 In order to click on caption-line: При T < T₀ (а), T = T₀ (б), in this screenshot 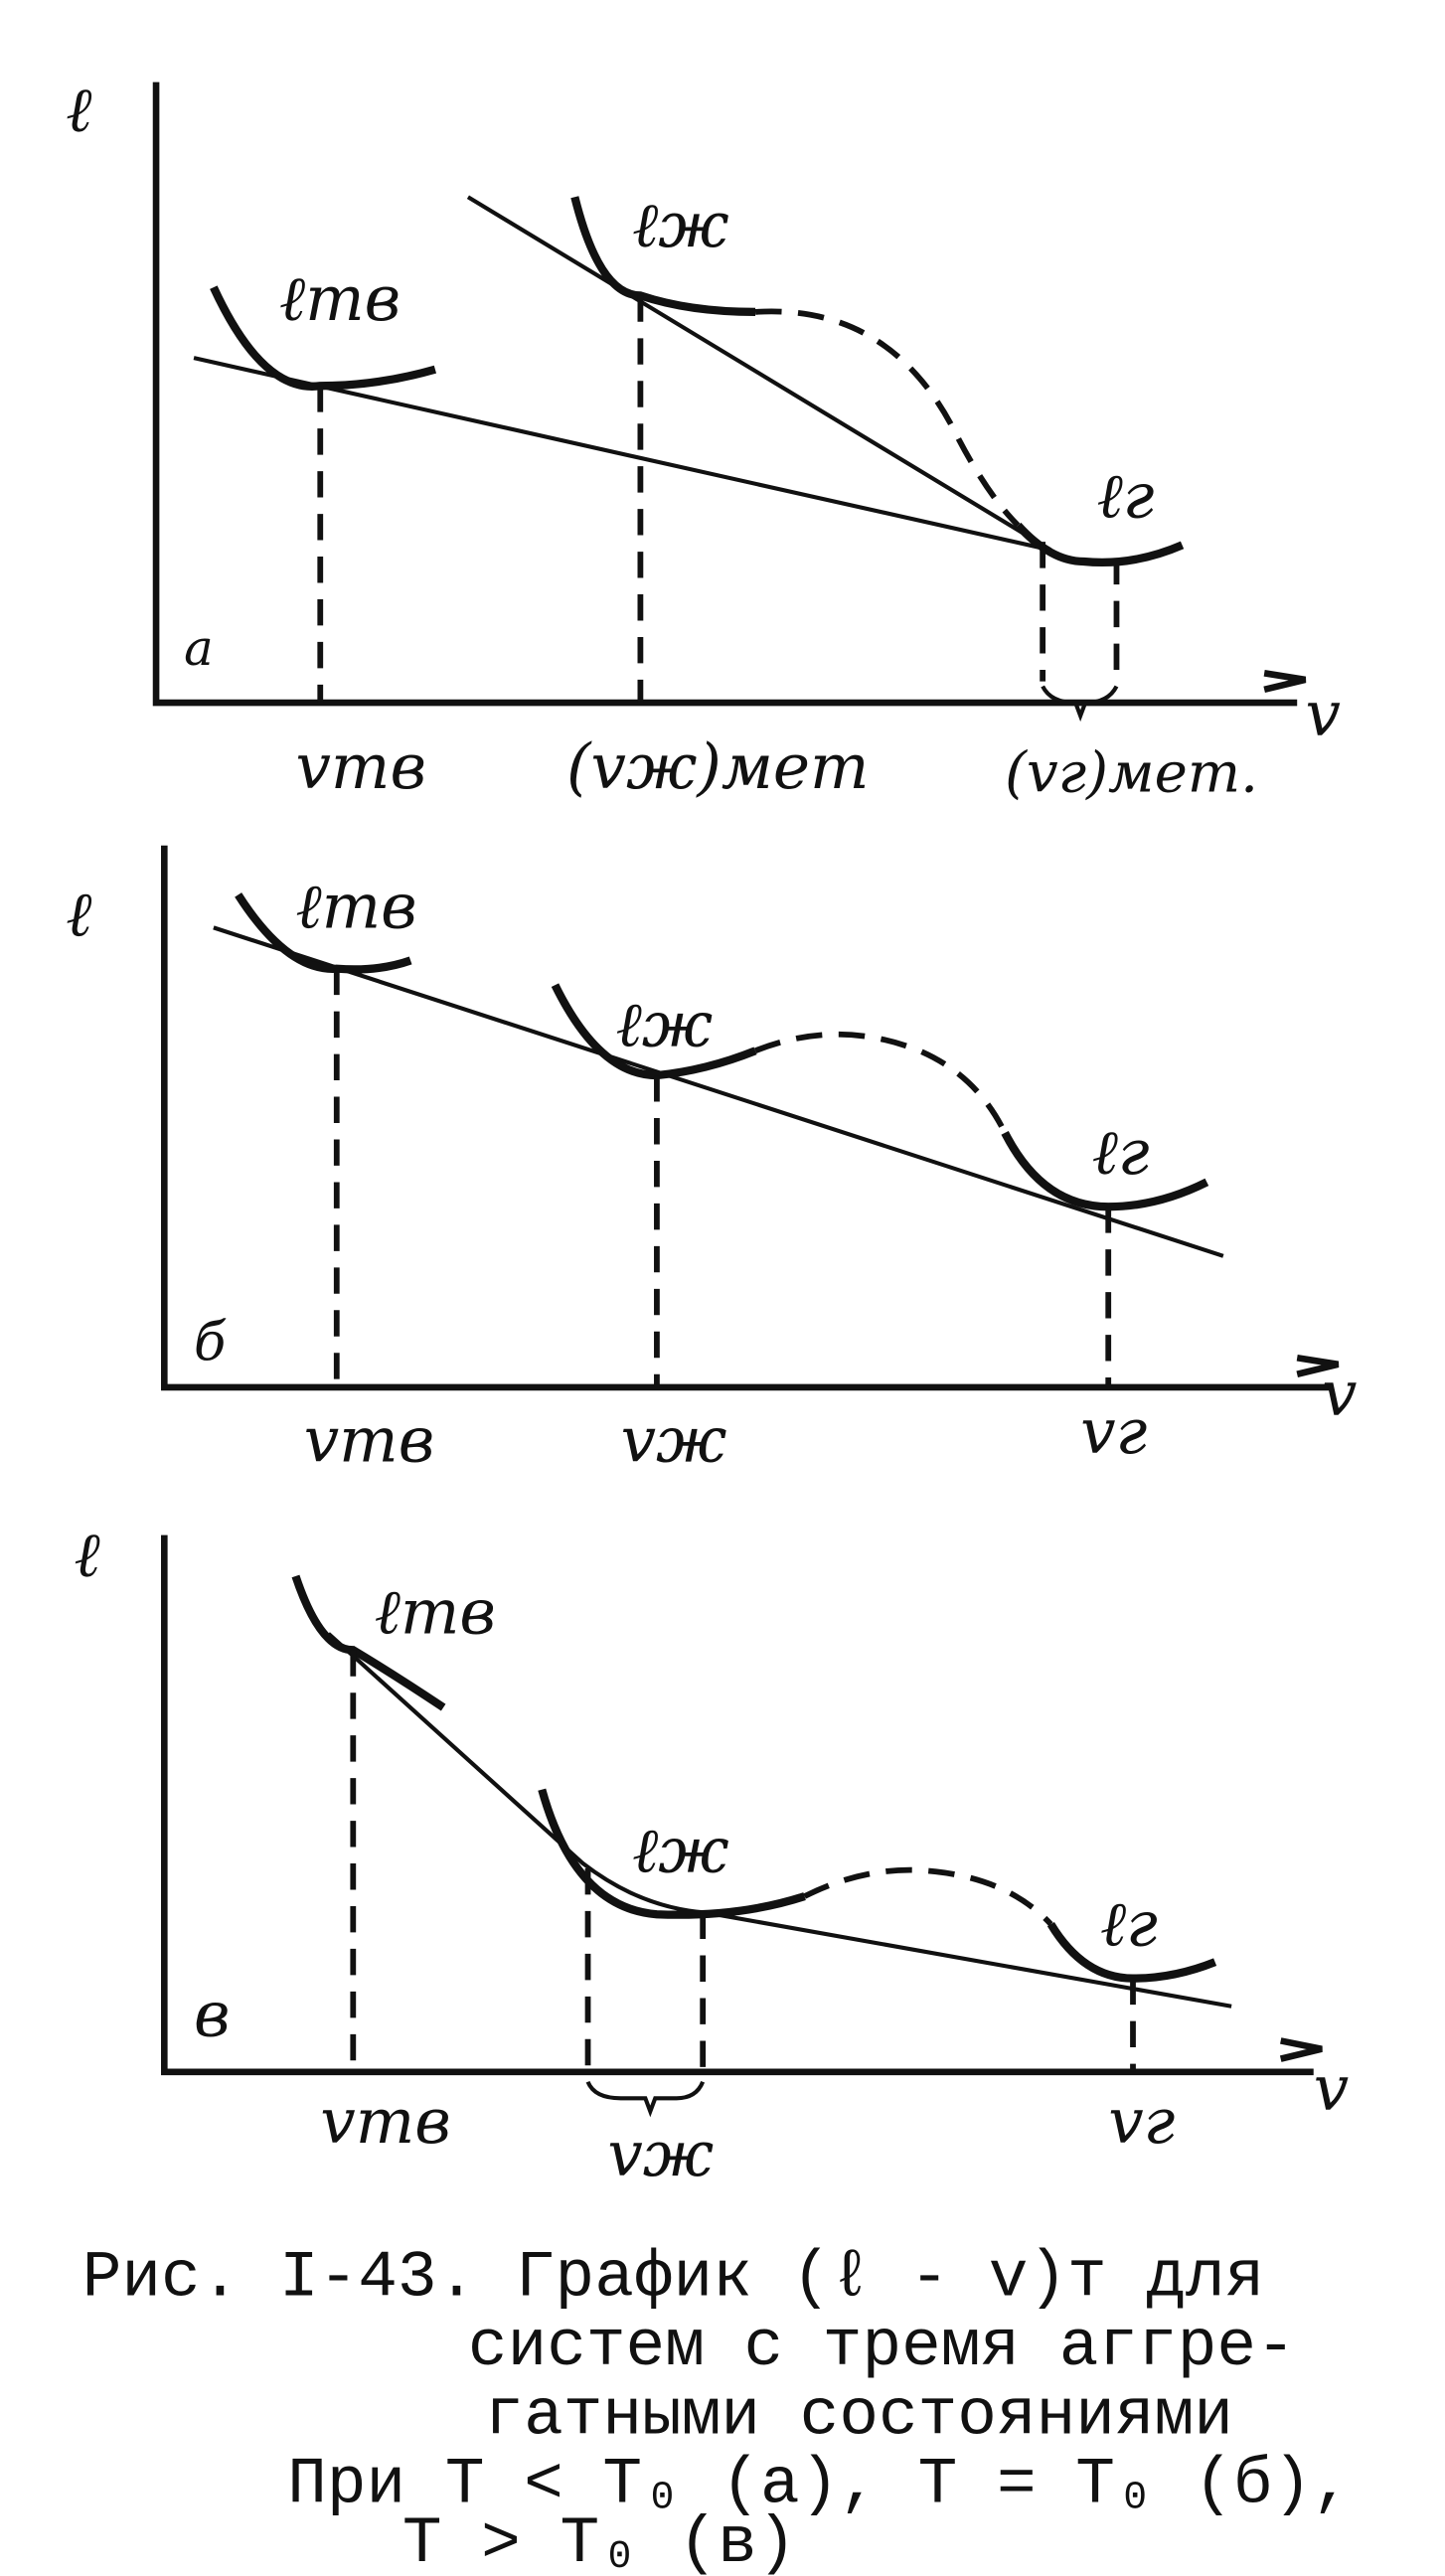, I will do `click(820, 2485)`.